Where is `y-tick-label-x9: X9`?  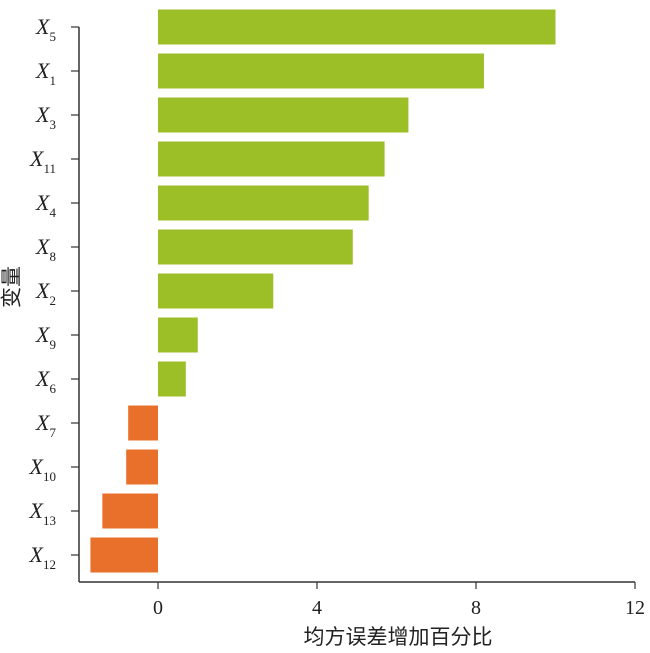 y-tick-label-x9: X9 is located at coordinates (45, 337).